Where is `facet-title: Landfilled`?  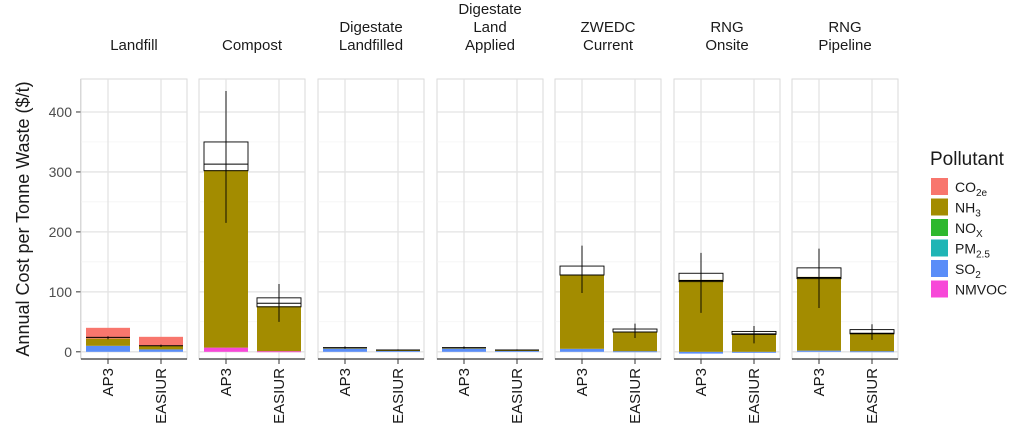 facet-title: Landfilled is located at coordinates (371, 45).